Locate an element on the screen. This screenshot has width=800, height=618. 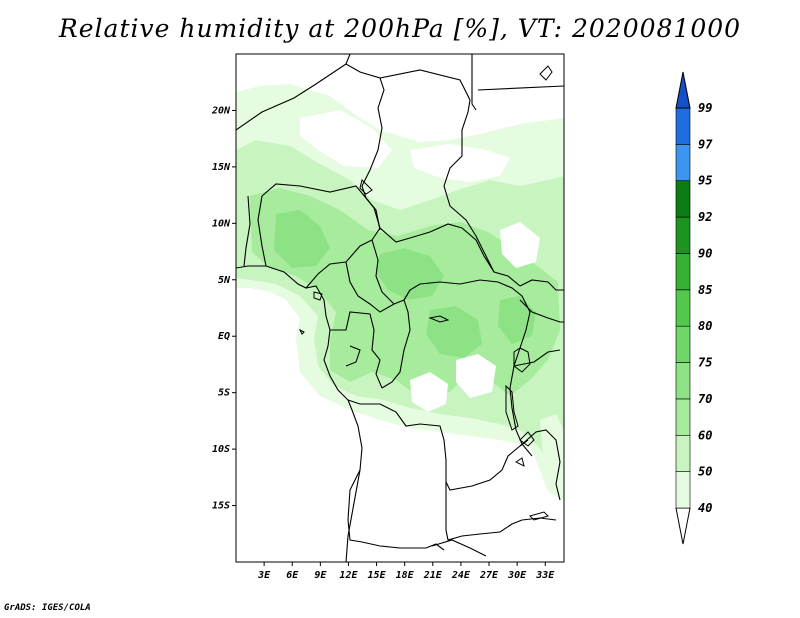
lon-tick-label: 3E is located at coordinates (264, 575).